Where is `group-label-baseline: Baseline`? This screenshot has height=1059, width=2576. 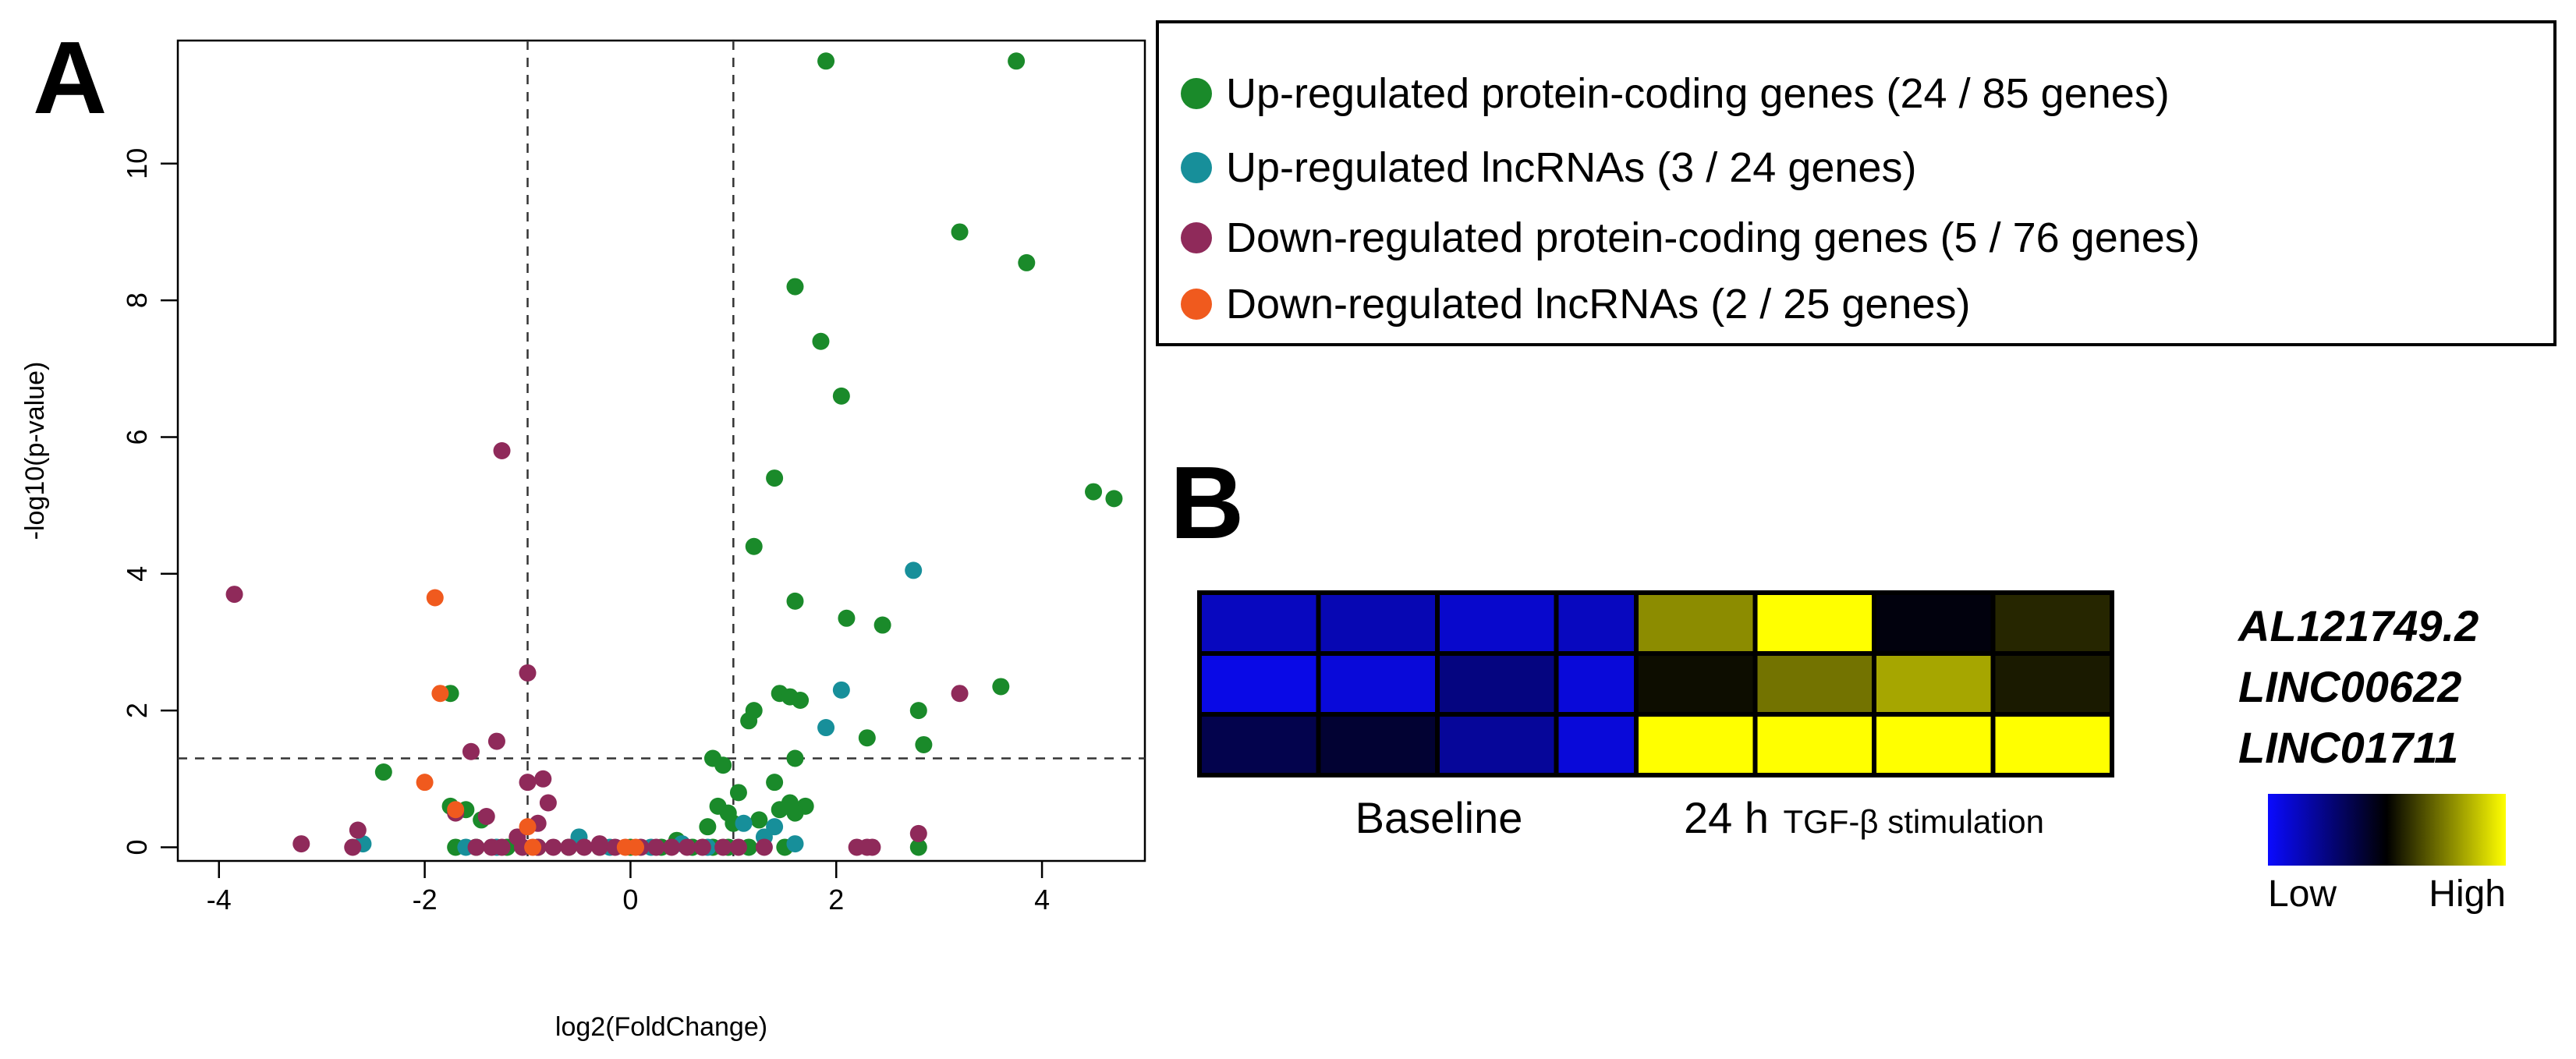 group-label-baseline: Baseline is located at coordinates (1439, 817).